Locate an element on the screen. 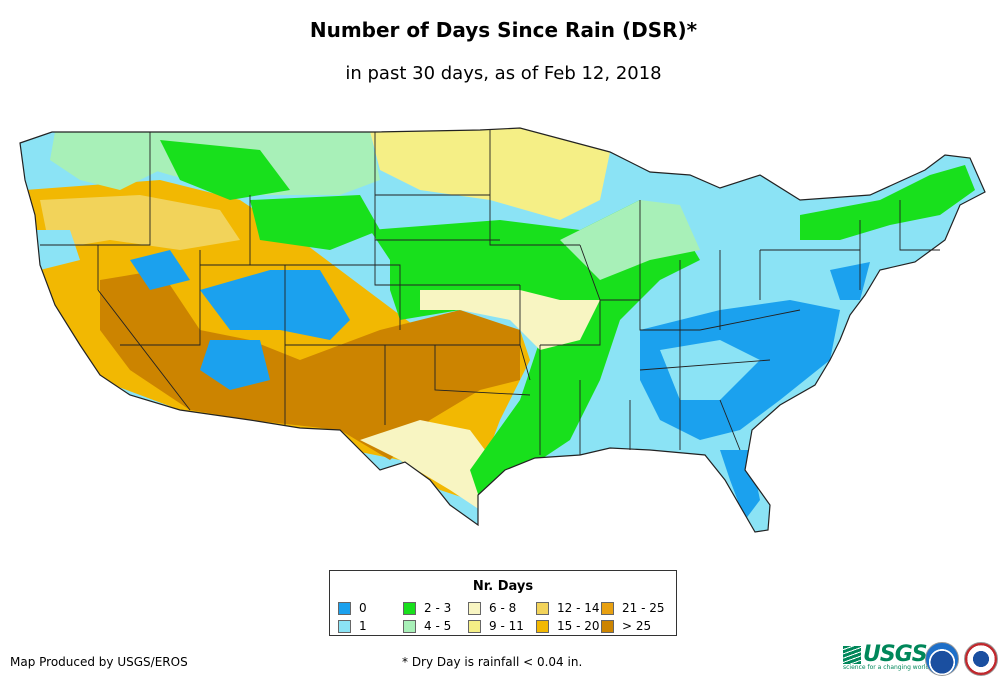 The width and height of the screenshot is (1007, 691). legend-item-gt-25: > 25 is located at coordinates (636, 626).